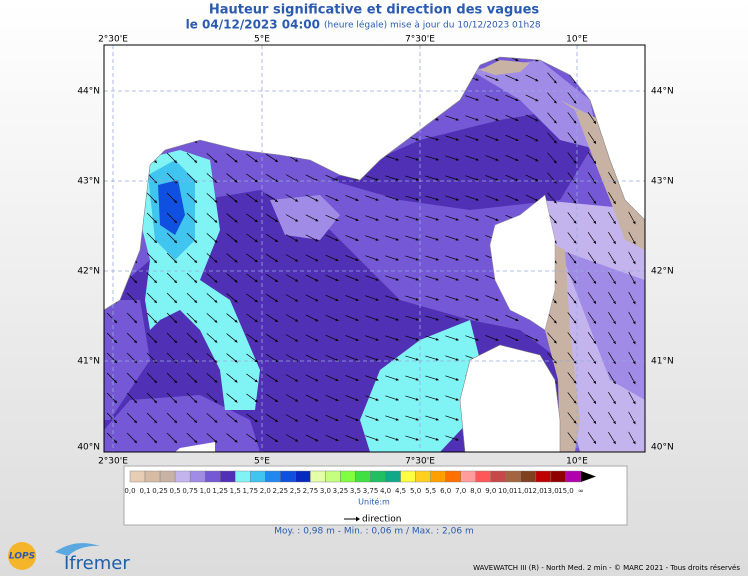  I want to click on colorbar-label: 0,1, so click(144, 491).